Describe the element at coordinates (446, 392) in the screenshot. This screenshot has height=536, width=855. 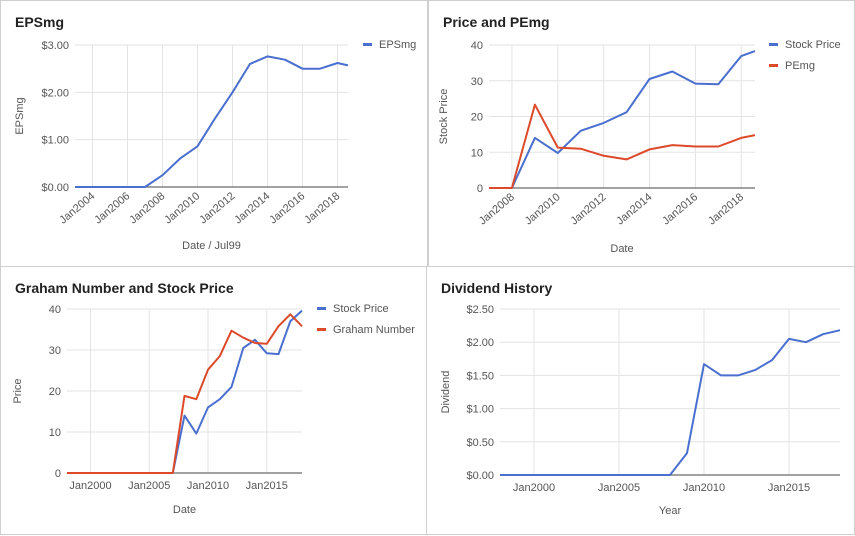
I see `y-axis-label: Dividend` at that location.